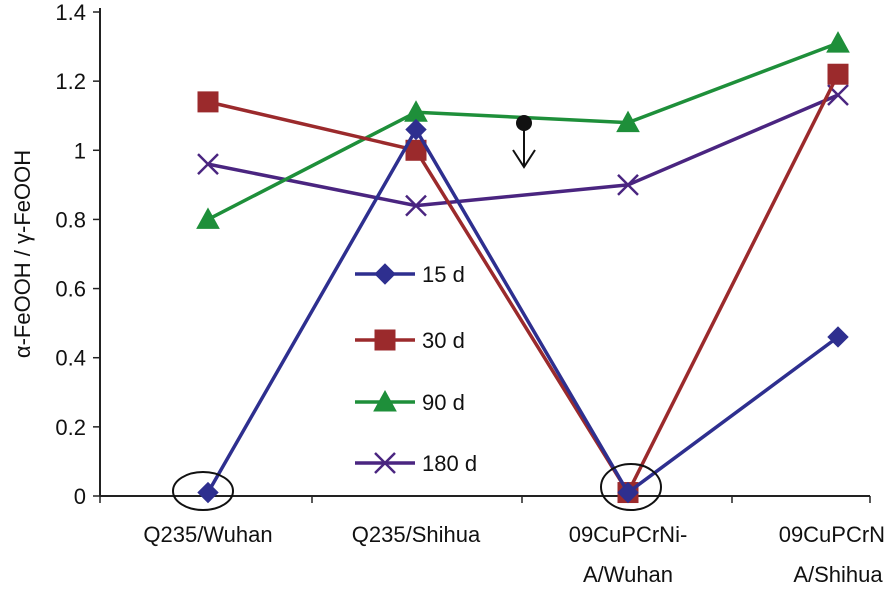  What do you see at coordinates (410, 402) in the screenshot?
I see `legend-item-90-d: 90 d` at bounding box center [410, 402].